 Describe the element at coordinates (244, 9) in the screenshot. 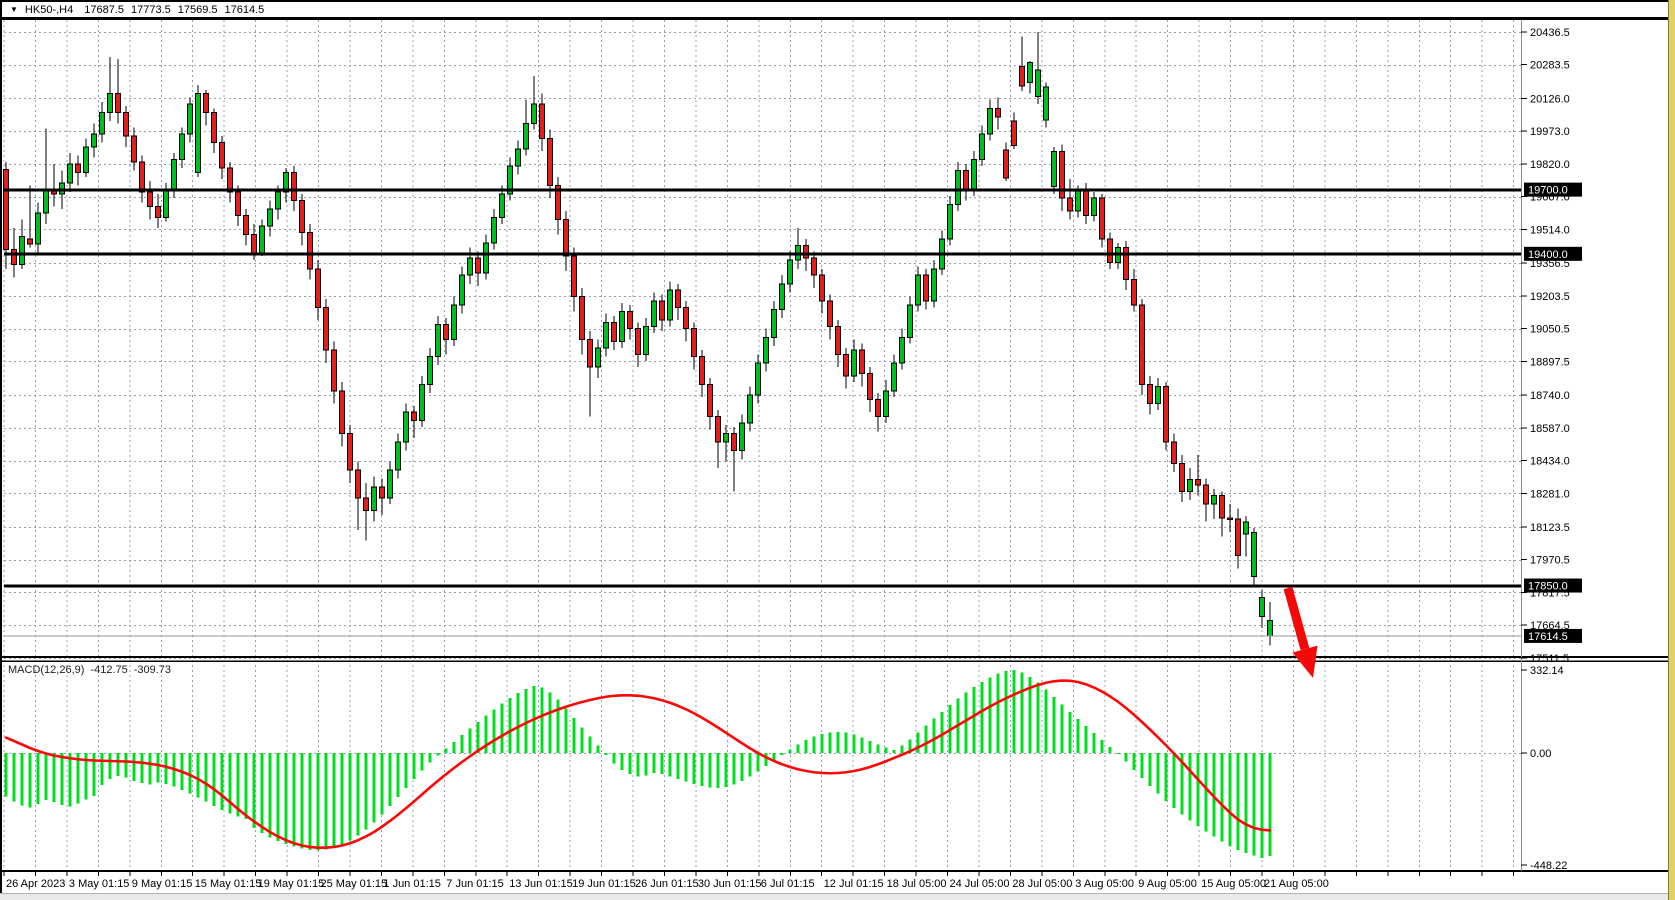

I see `ohlc-close-value: 17614.5` at that location.